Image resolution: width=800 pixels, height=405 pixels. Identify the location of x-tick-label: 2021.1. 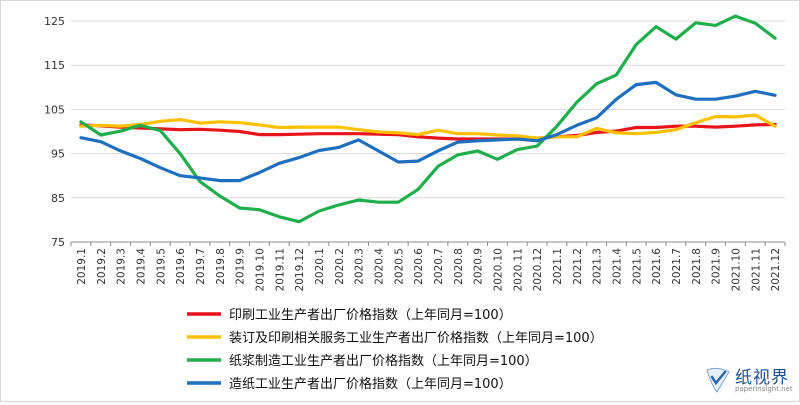
(558, 266).